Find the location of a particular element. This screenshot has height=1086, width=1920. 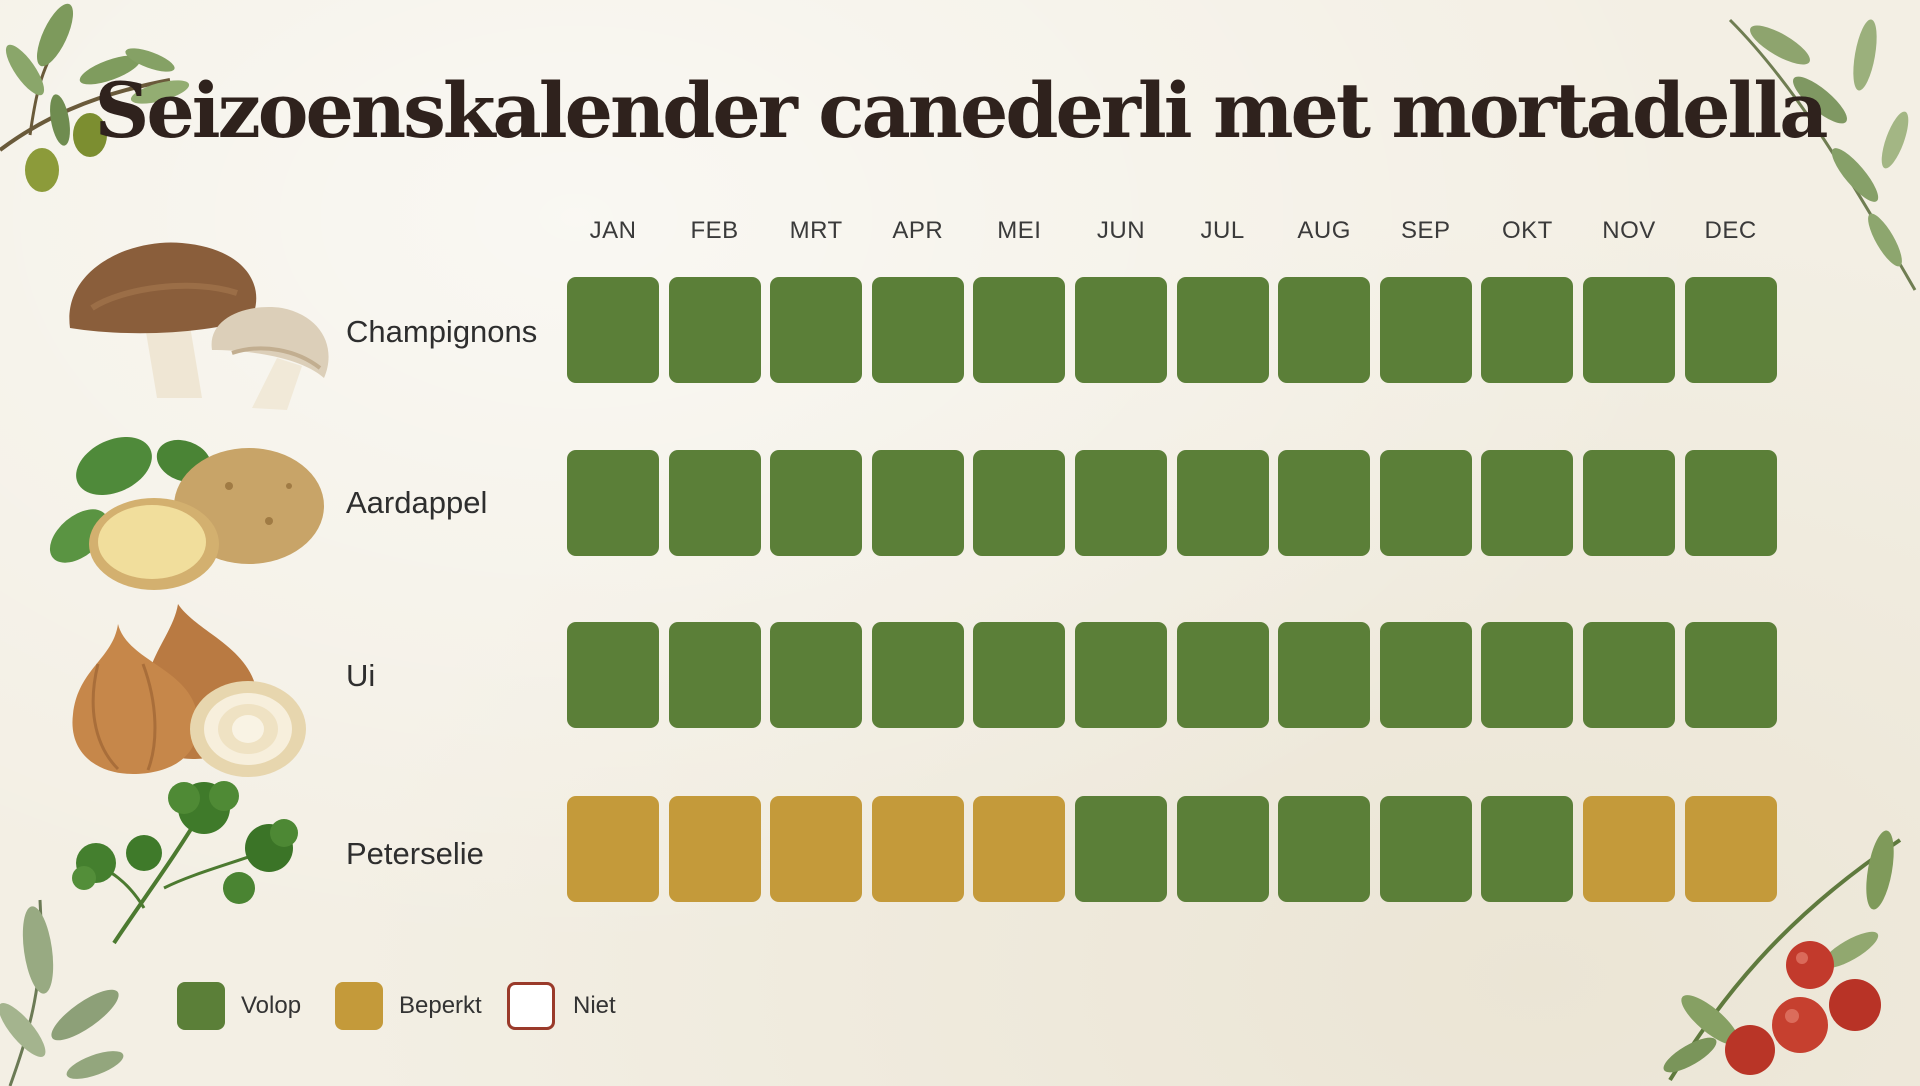

month-label-feb: FEB is located at coordinates (714, 230).